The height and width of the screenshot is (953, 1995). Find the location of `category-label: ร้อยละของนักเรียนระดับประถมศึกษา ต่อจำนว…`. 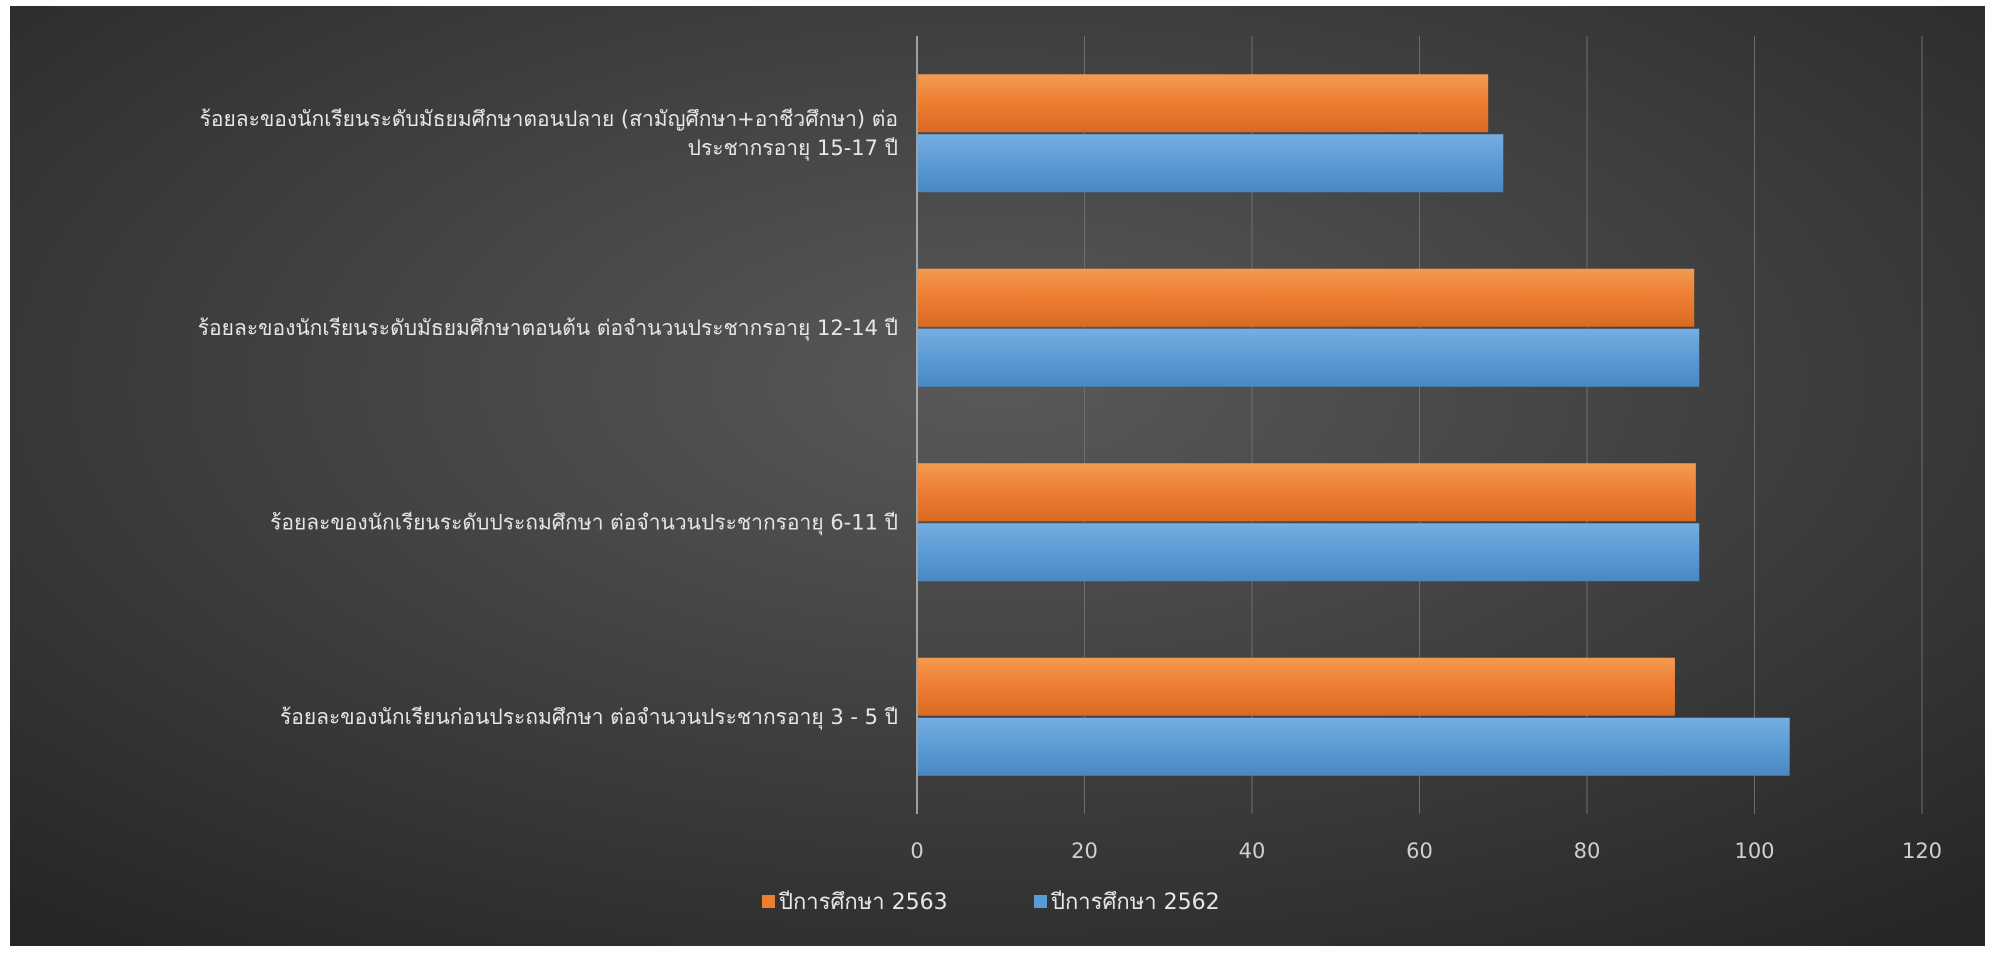

category-label: ร้อยละของนักเรียนระดับประถมศึกษา ต่อจำนว… is located at coordinates (584, 522).